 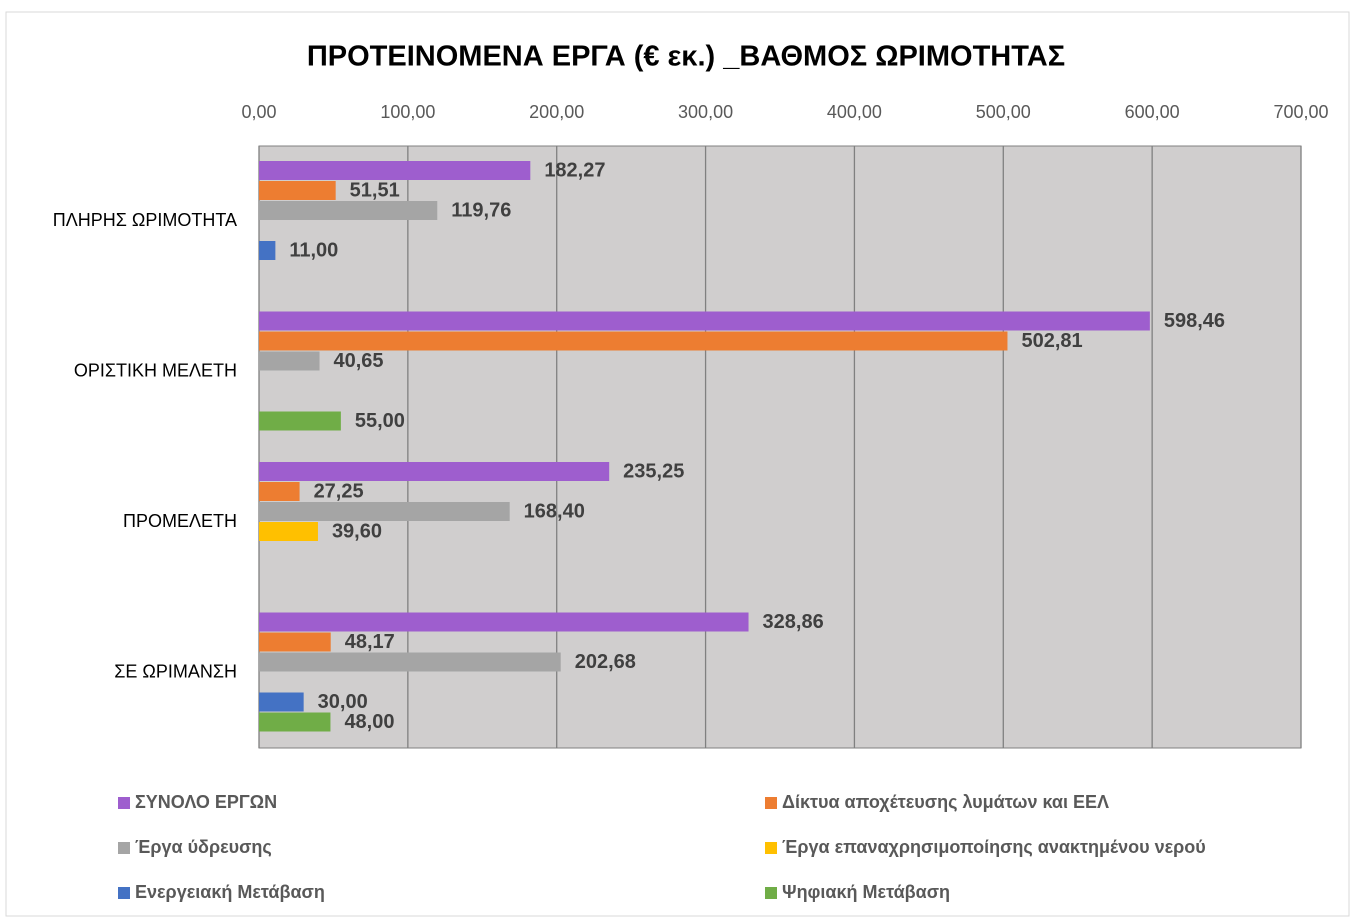 What do you see at coordinates (556, 112) in the screenshot?
I see `x-tick-label: 200,00` at bounding box center [556, 112].